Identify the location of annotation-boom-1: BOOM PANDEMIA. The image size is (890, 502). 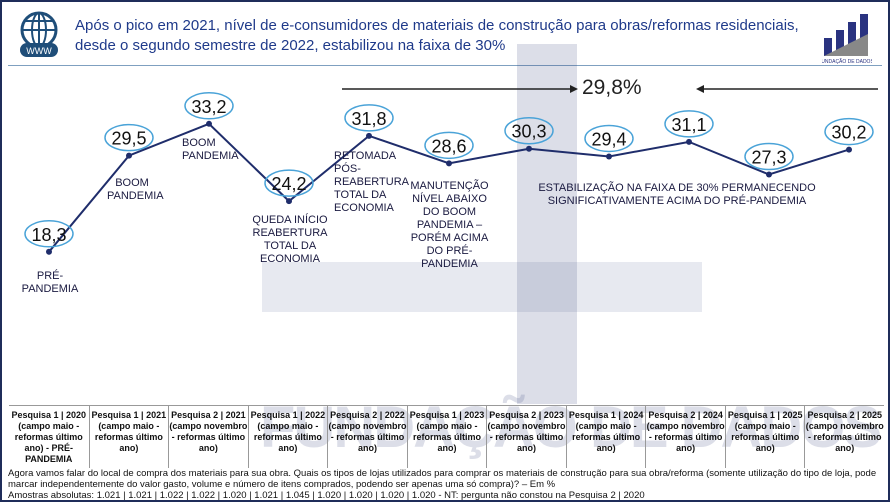
(135, 189).